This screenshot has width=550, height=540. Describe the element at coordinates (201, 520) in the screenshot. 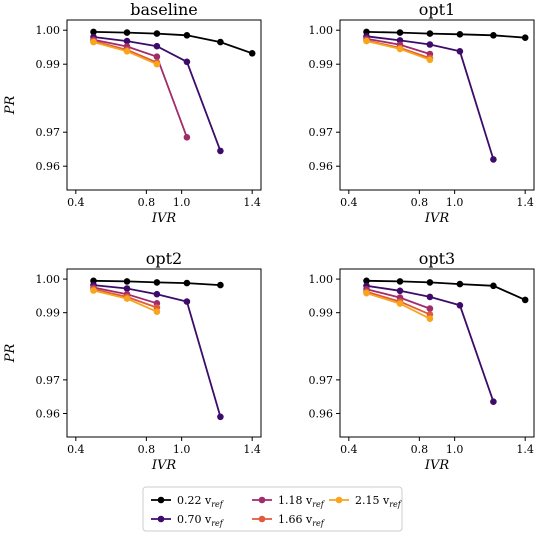

I see `legend-label: 0.70 vref` at that location.